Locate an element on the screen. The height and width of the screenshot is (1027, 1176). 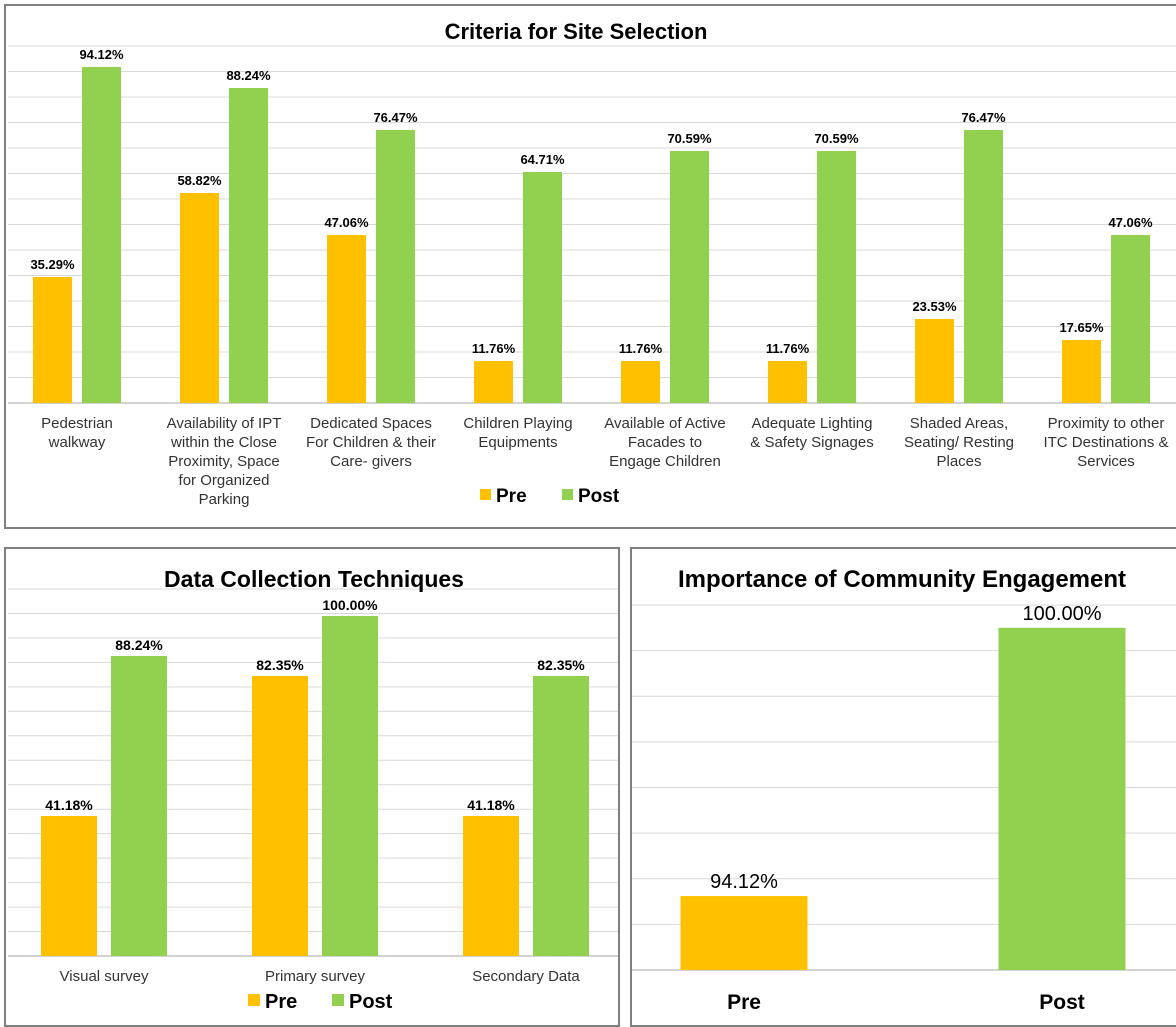
category-label: Services is located at coordinates (1106, 461).